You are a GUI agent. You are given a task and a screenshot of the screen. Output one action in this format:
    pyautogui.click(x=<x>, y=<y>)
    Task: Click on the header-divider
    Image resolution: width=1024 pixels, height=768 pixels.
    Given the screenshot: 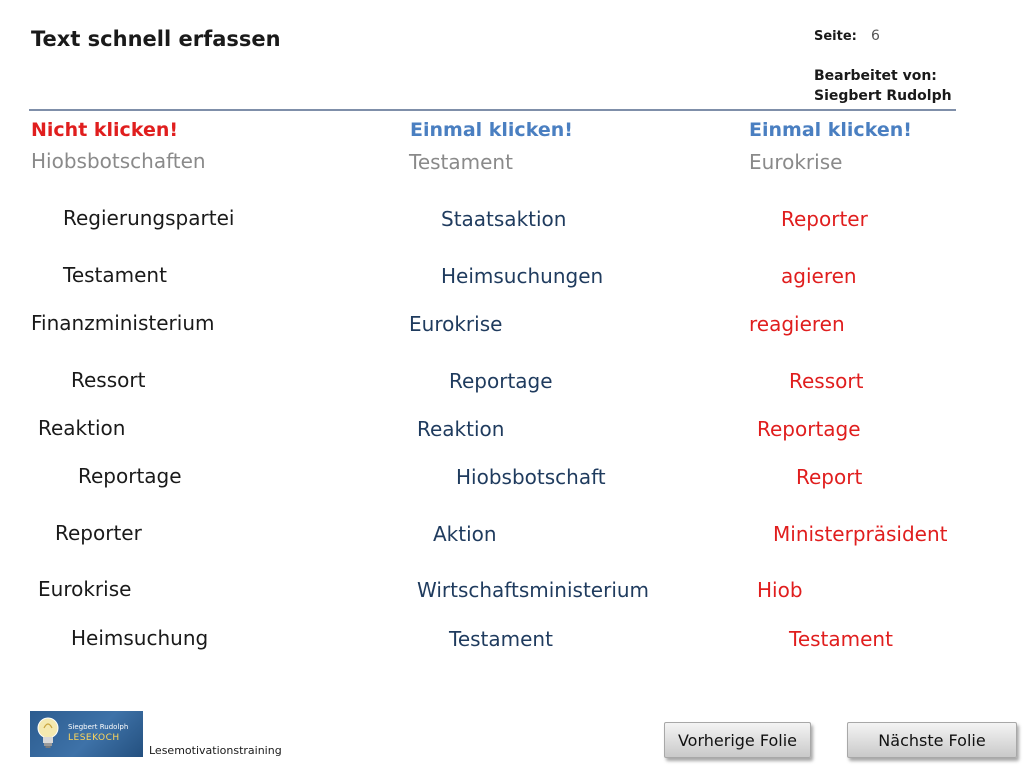 What is the action you would take?
    pyautogui.click(x=492, y=110)
    